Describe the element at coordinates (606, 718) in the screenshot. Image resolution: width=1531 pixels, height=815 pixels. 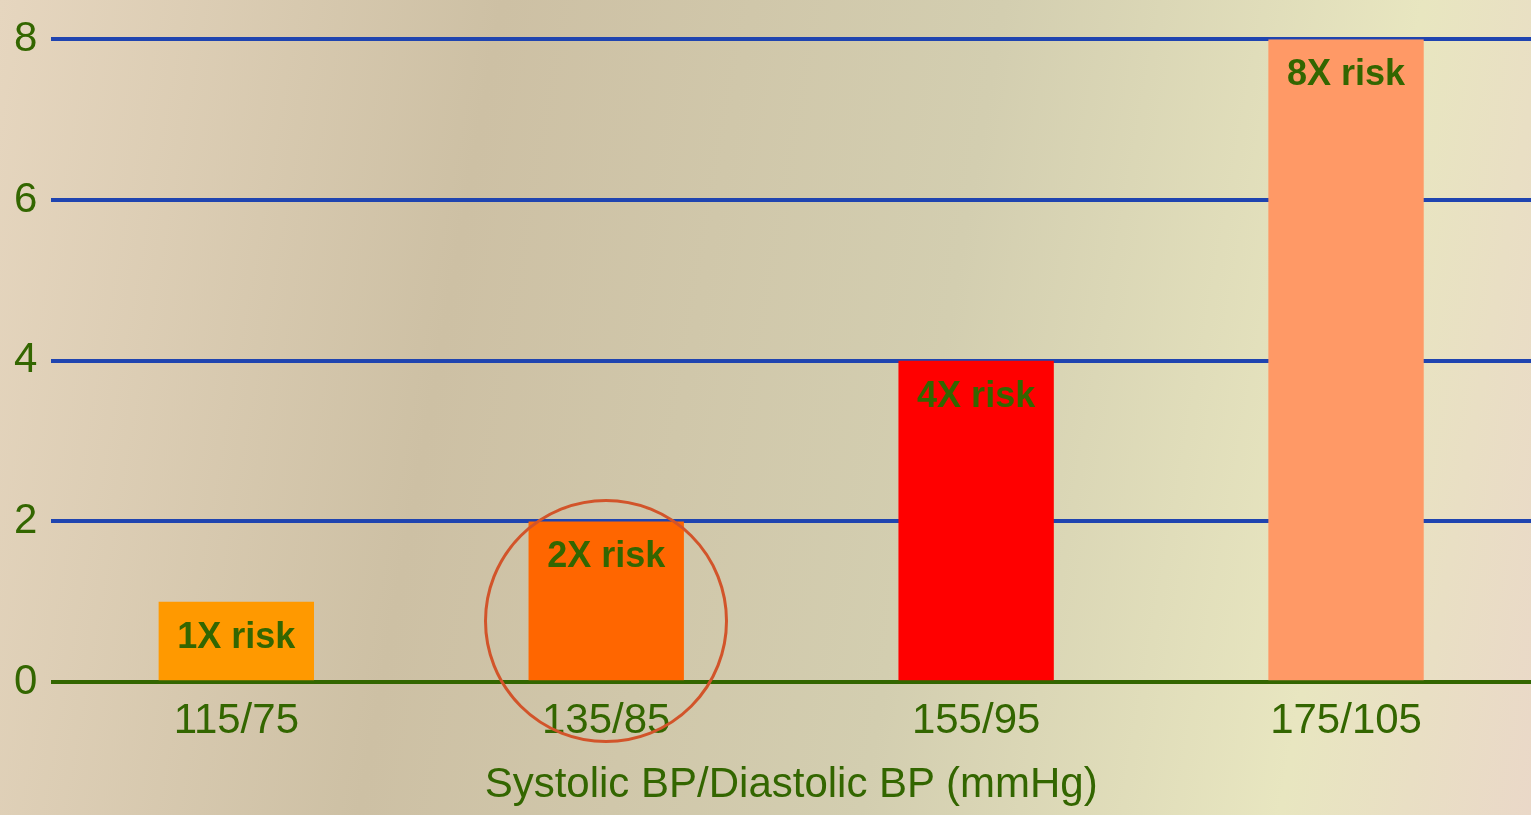
I see `x-tick-label: 135/85` at that location.